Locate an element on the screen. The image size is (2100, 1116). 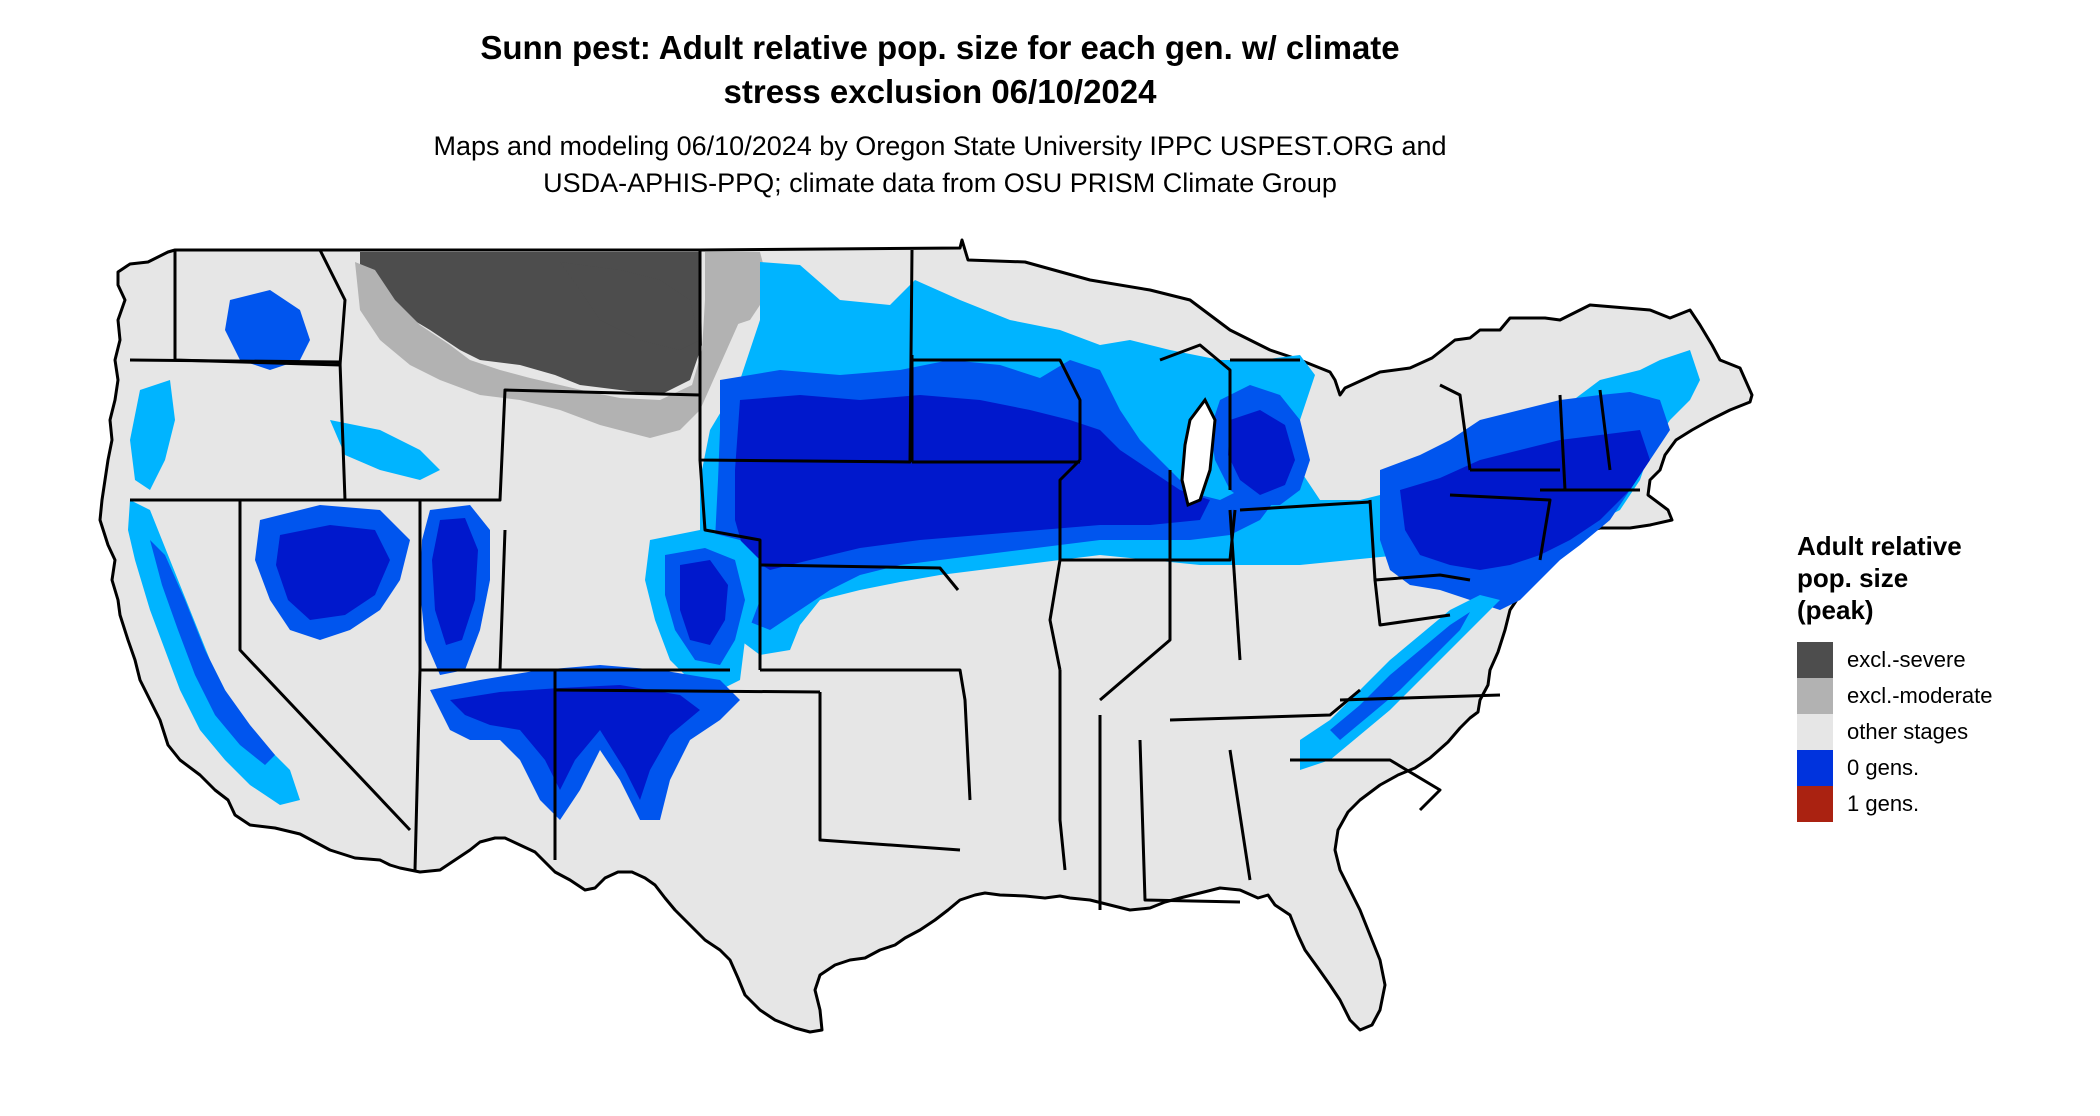
legend-swatch-0-gens is located at coordinates (1815, 768).